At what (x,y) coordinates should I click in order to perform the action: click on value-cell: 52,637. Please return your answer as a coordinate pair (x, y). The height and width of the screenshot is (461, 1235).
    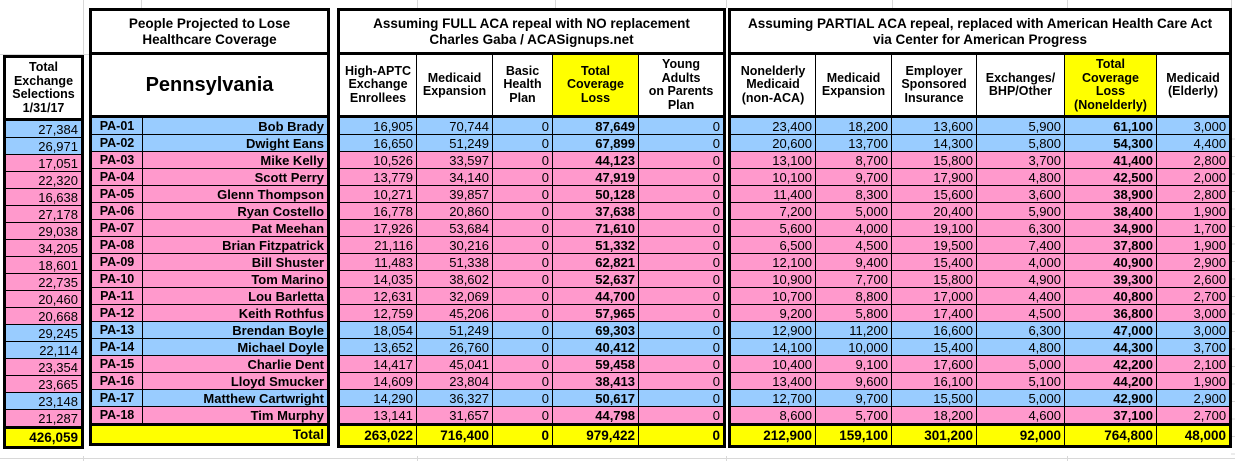
    Looking at the image, I should click on (595, 279).